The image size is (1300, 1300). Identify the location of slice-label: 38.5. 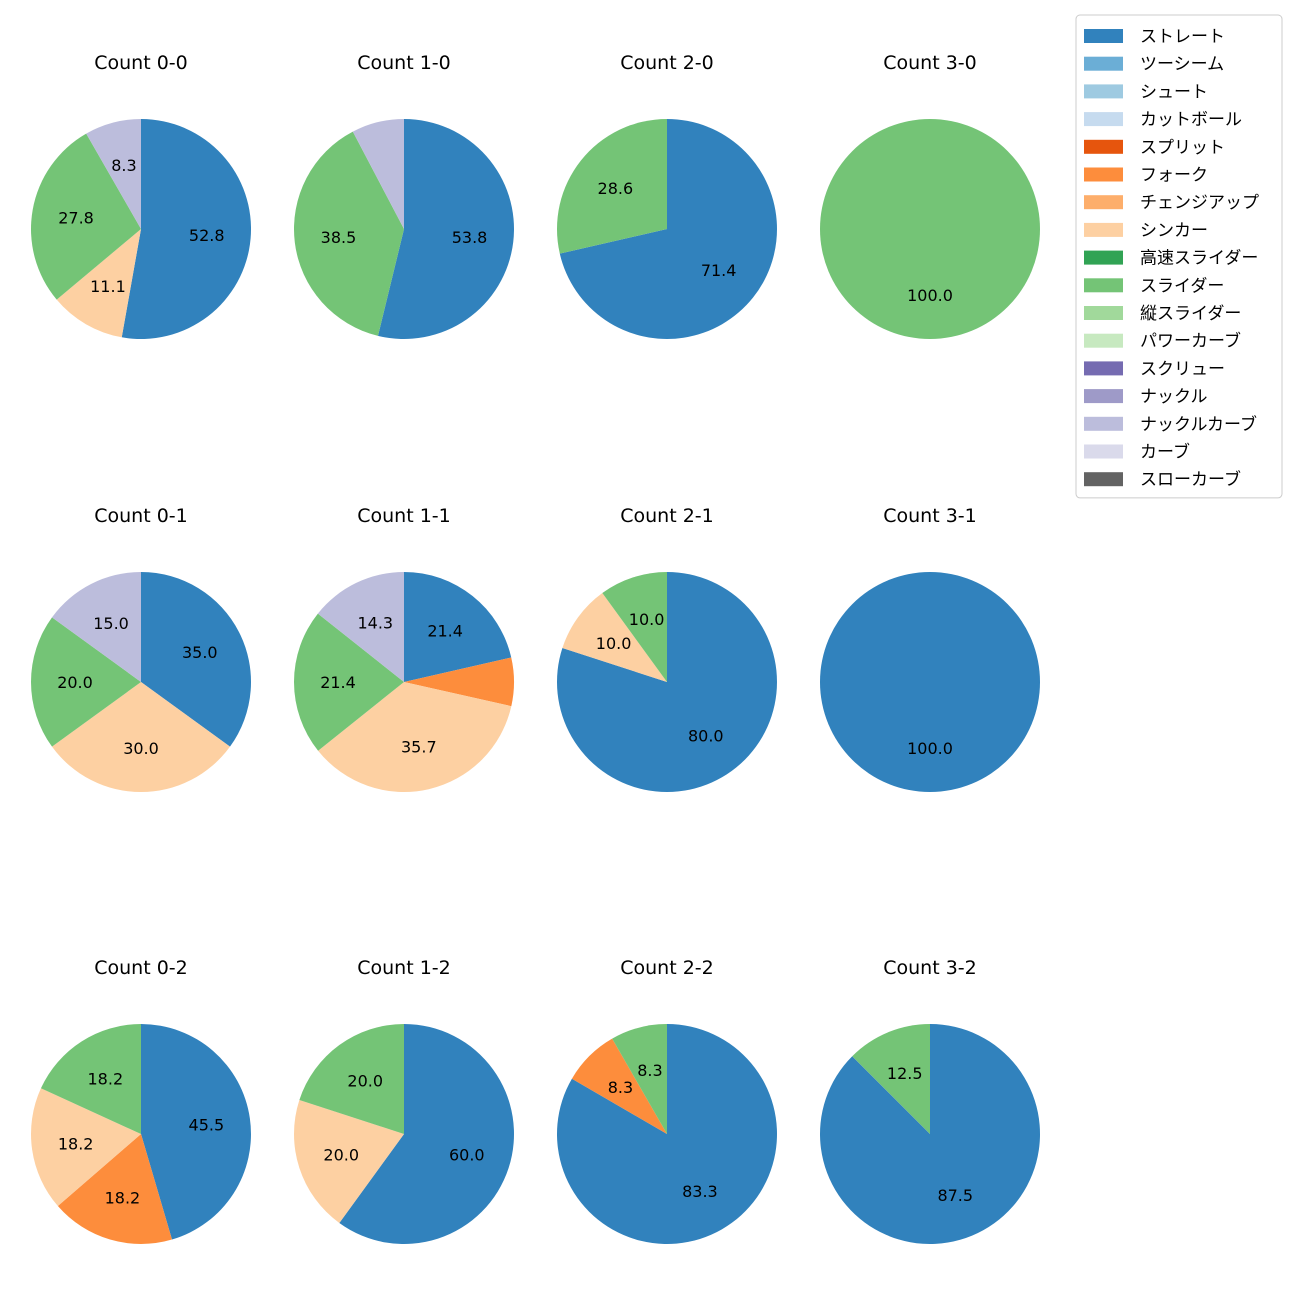
(339, 237).